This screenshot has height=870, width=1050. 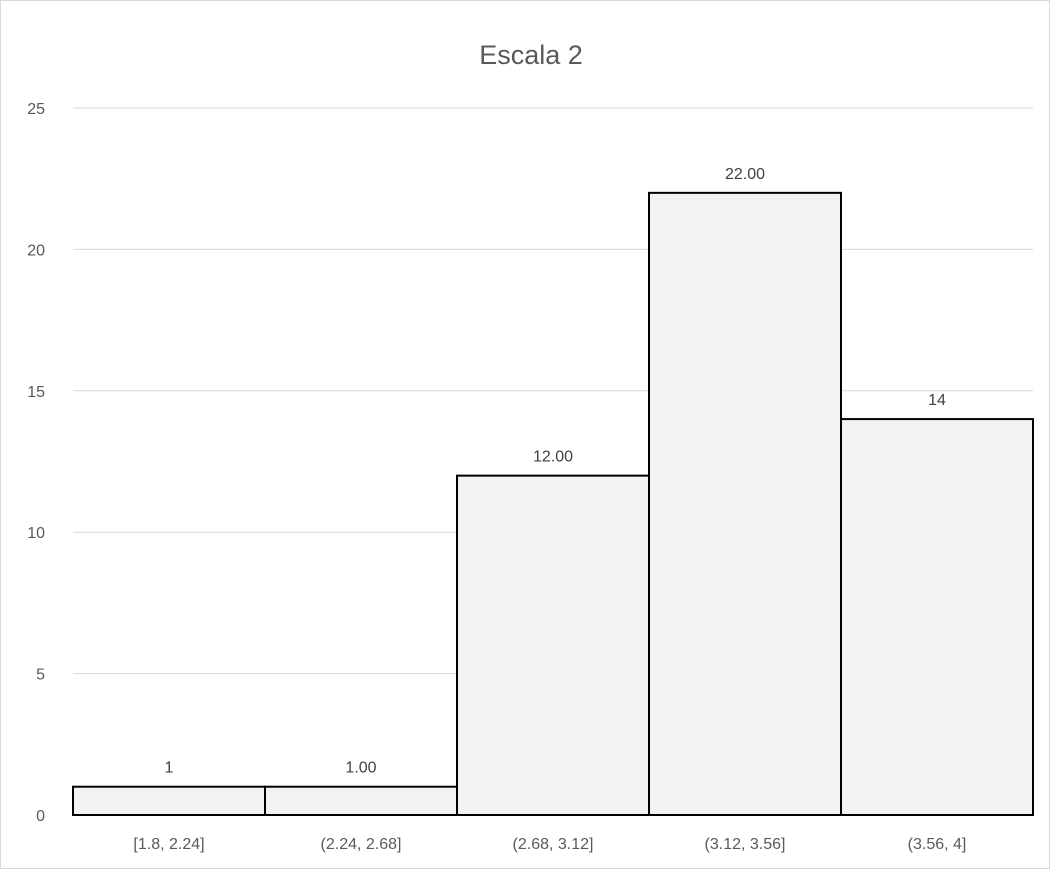 I want to click on data-label: 1, so click(x=169, y=768).